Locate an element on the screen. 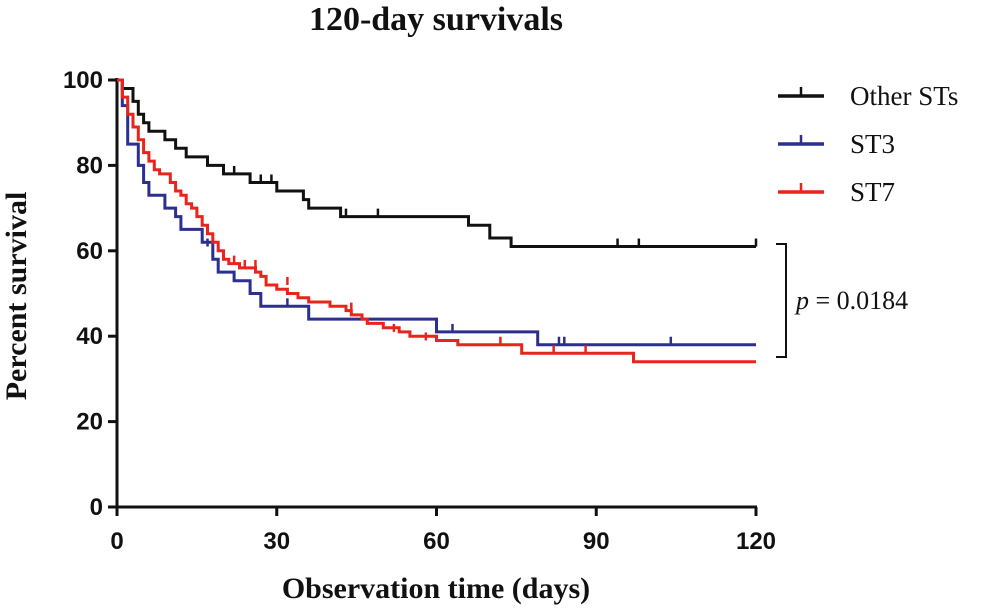 The image size is (982, 611). x-tick-label: 120 is located at coordinates (756, 541).